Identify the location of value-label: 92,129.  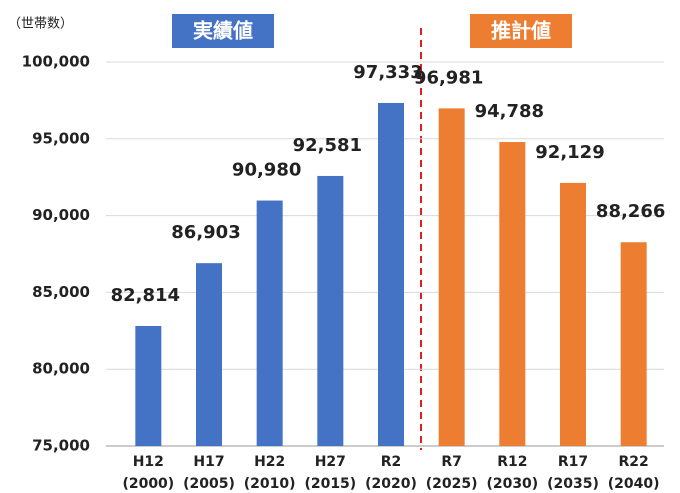
(569, 152).